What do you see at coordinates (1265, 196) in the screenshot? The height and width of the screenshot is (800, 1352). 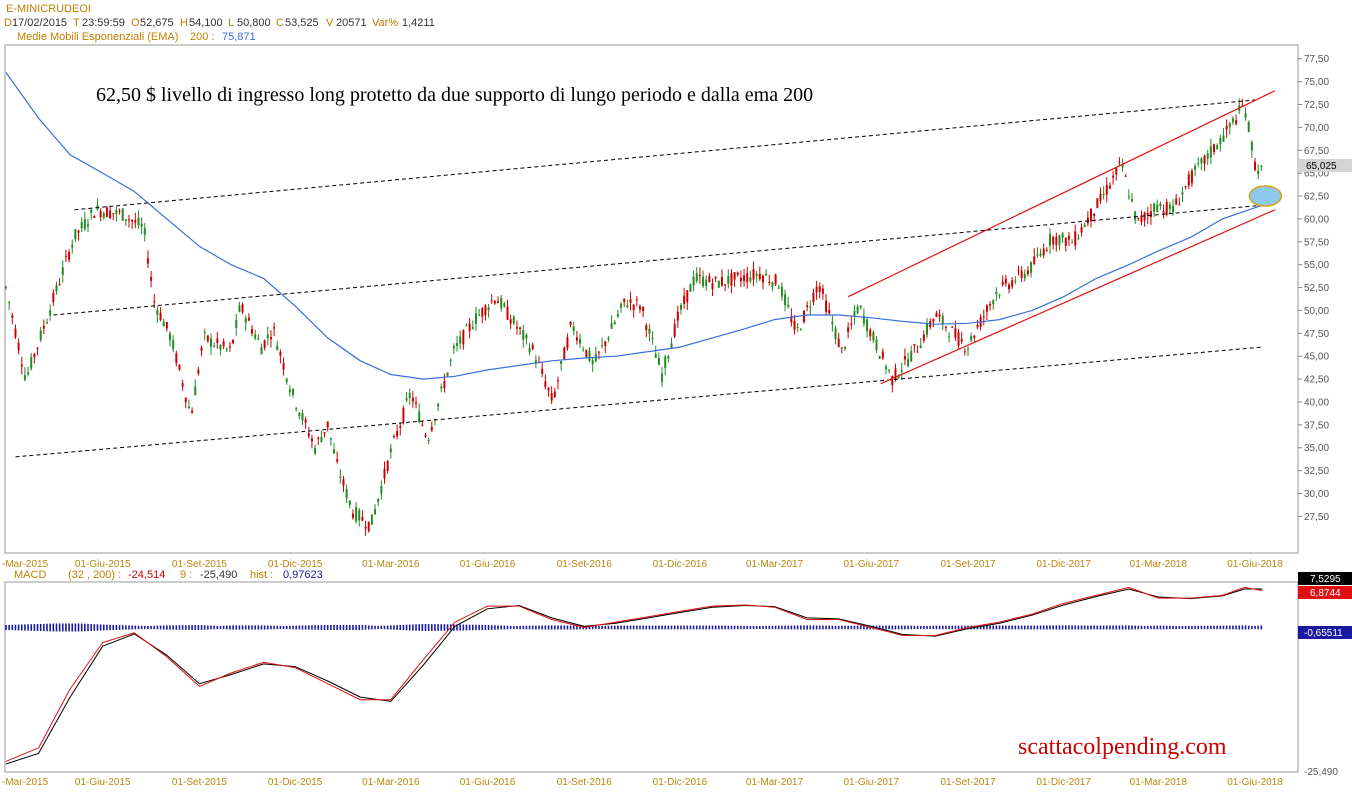 I see `entry-marker` at bounding box center [1265, 196].